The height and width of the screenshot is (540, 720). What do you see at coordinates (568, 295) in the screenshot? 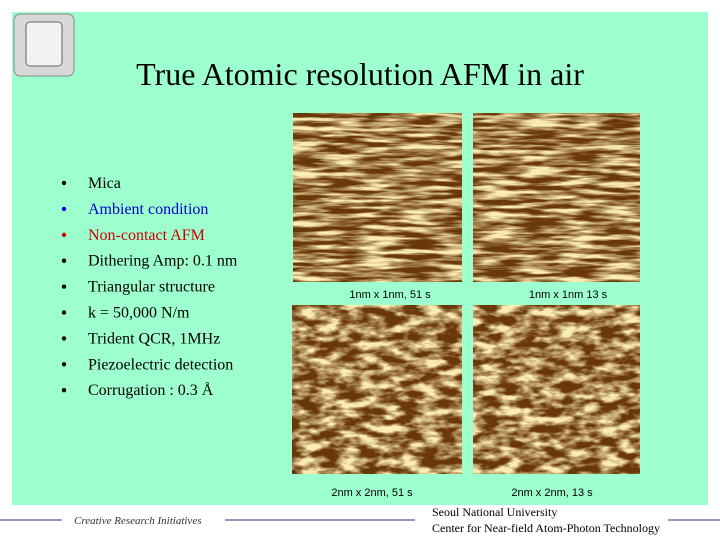
I see `image-caption: 1nm x 1nm 13 s` at bounding box center [568, 295].